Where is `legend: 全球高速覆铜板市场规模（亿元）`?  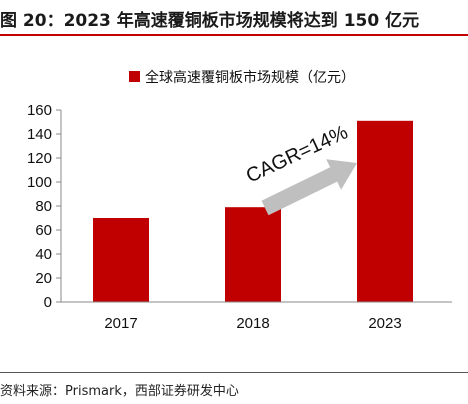
legend: 全球高速覆铜板市场规模（亿元） is located at coordinates (242, 77).